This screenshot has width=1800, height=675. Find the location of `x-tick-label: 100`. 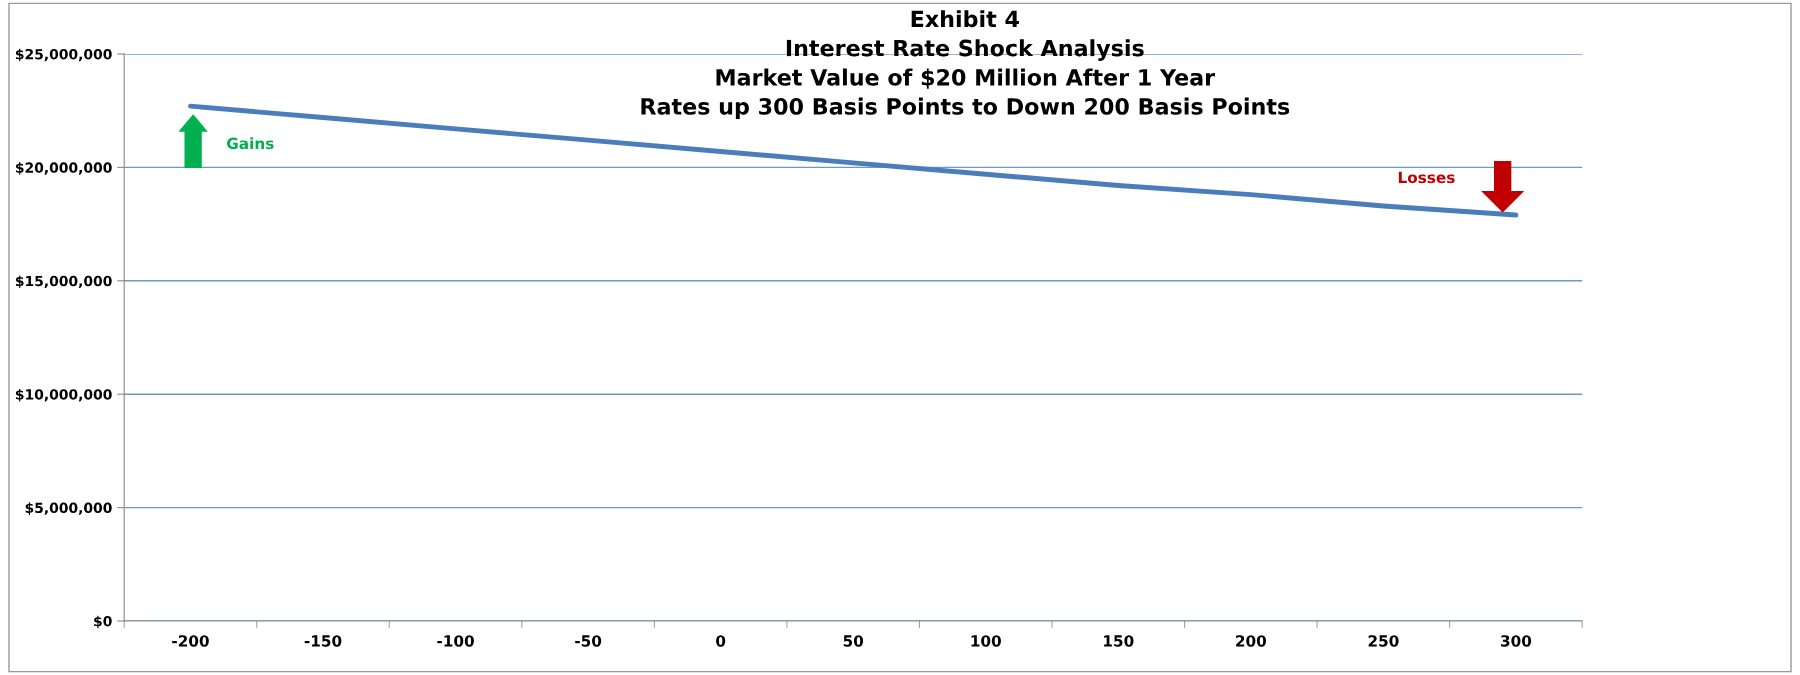

x-tick-label: 100 is located at coordinates (986, 641).